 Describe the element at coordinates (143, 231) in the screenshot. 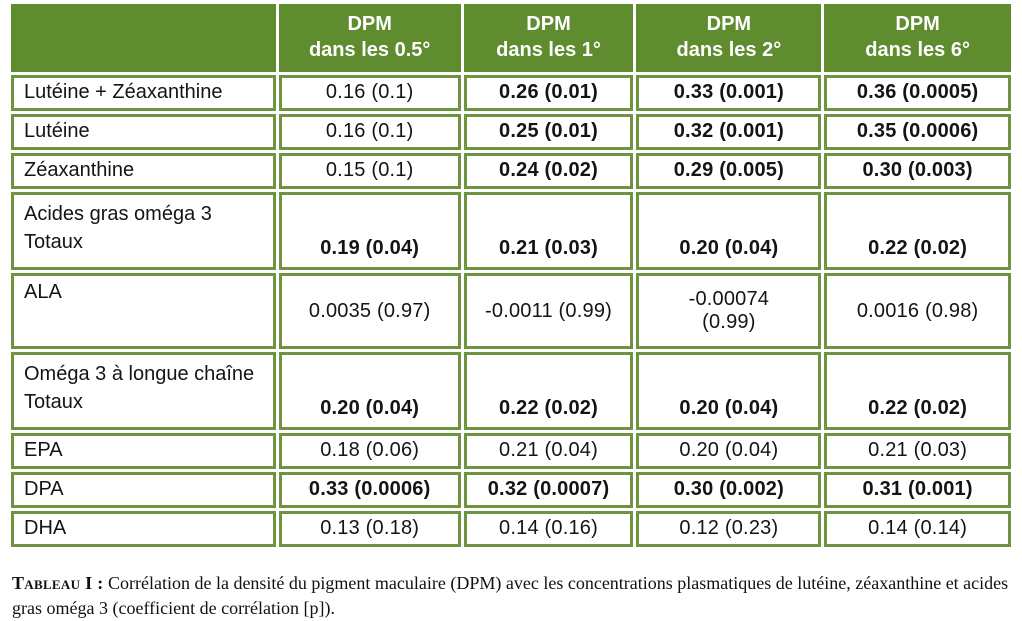

I see `row-label: Acides gras oméga 3 Totaux` at that location.